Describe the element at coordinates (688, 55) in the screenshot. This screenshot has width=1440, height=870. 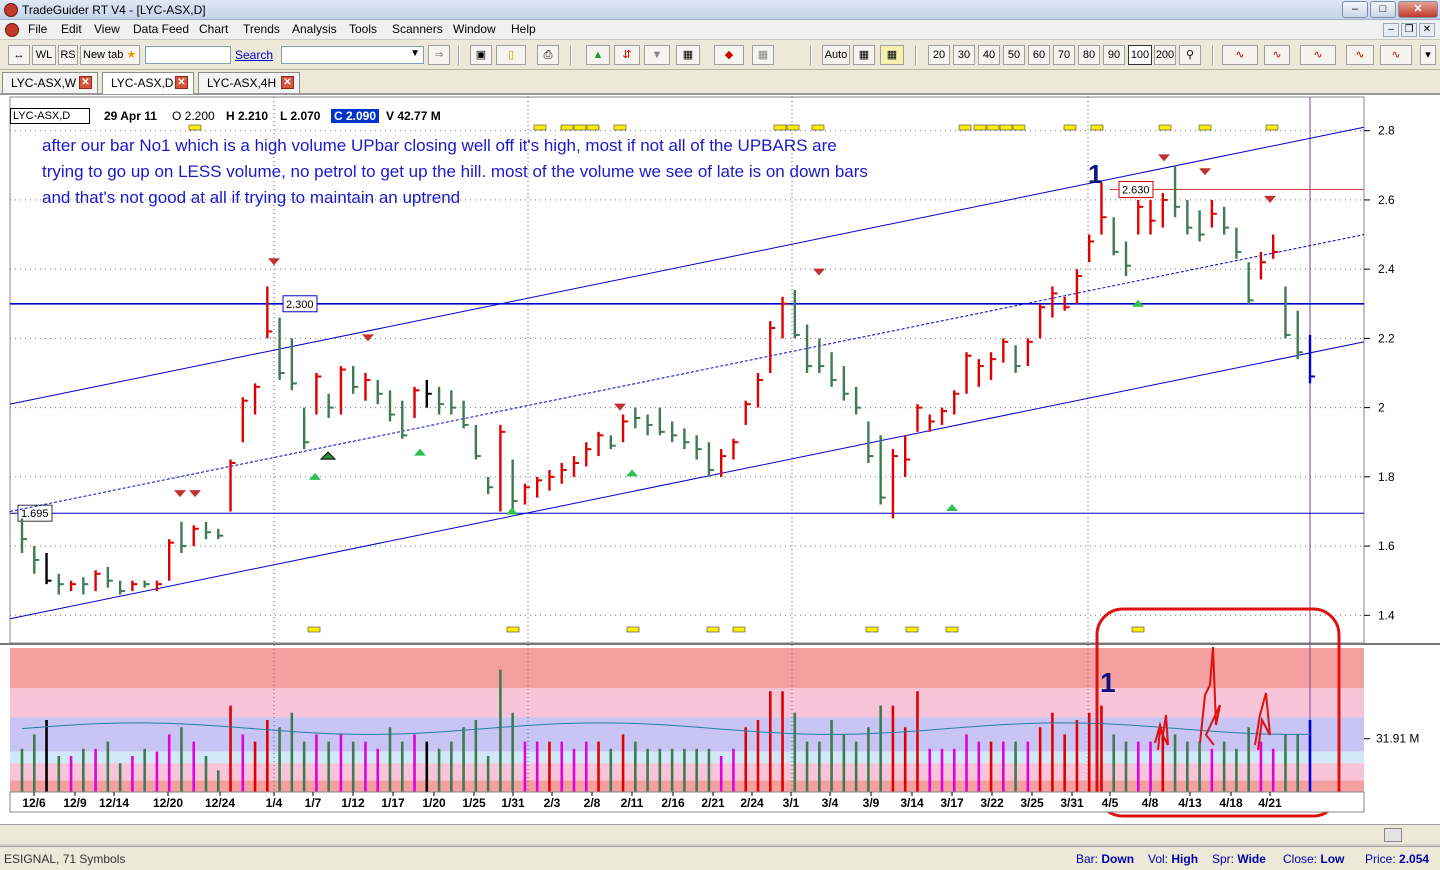
I see `bar-chart-button: ▦` at that location.